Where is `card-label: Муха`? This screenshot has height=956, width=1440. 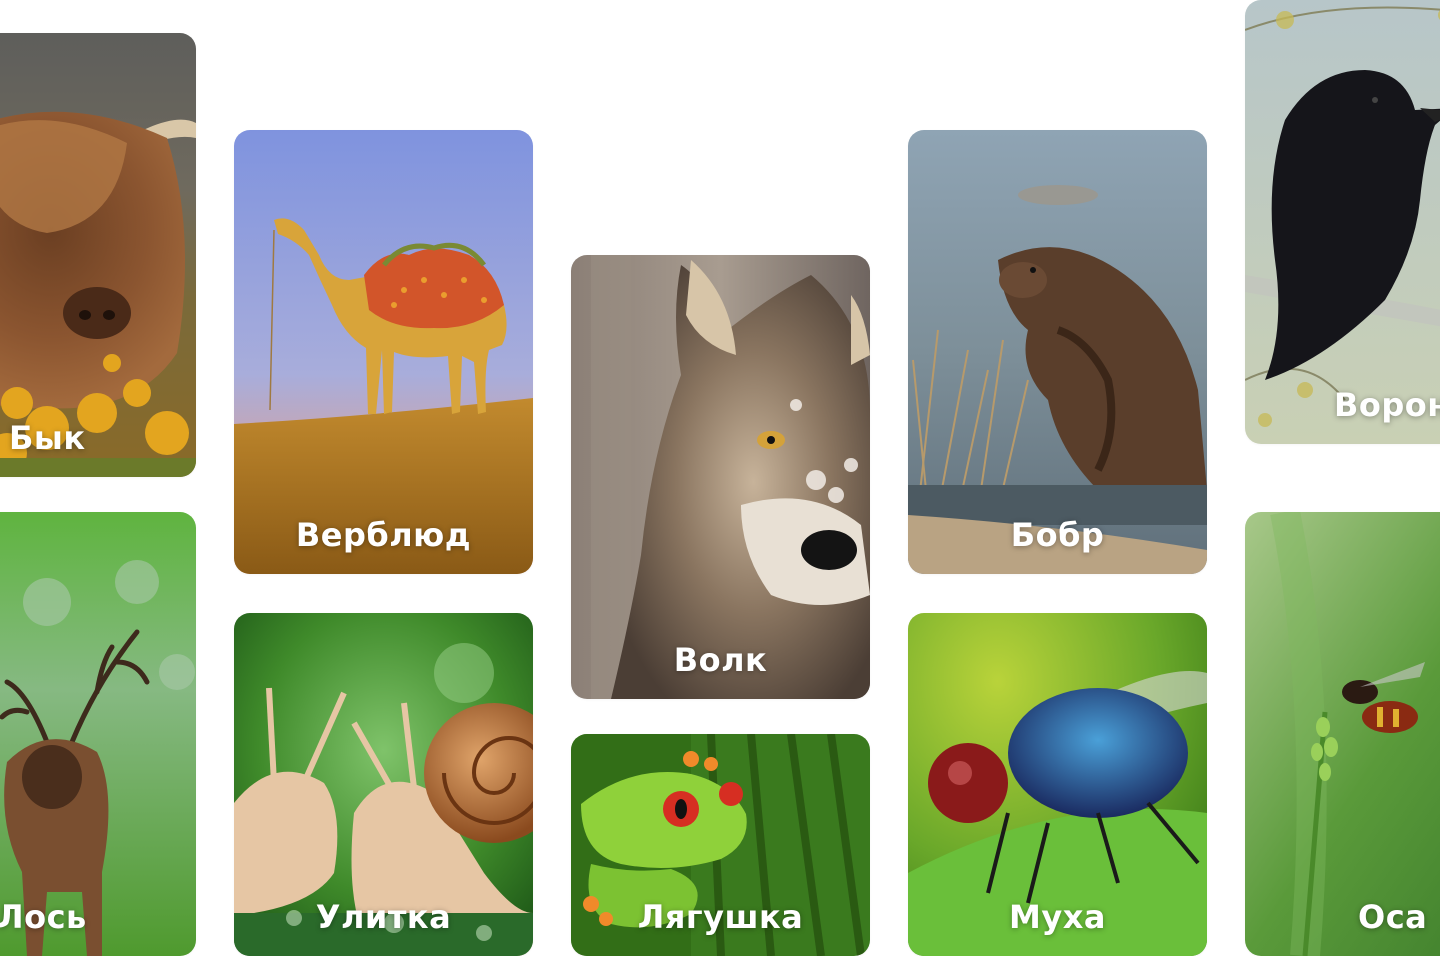 card-label: Муха is located at coordinates (1057, 917).